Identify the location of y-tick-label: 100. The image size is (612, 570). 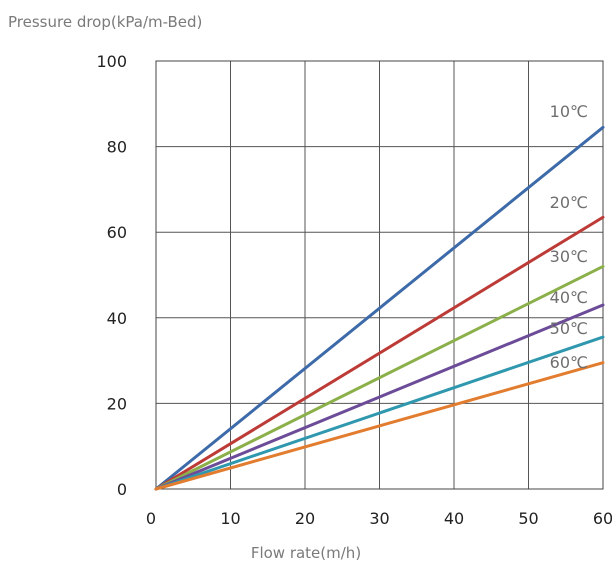
(111, 61).